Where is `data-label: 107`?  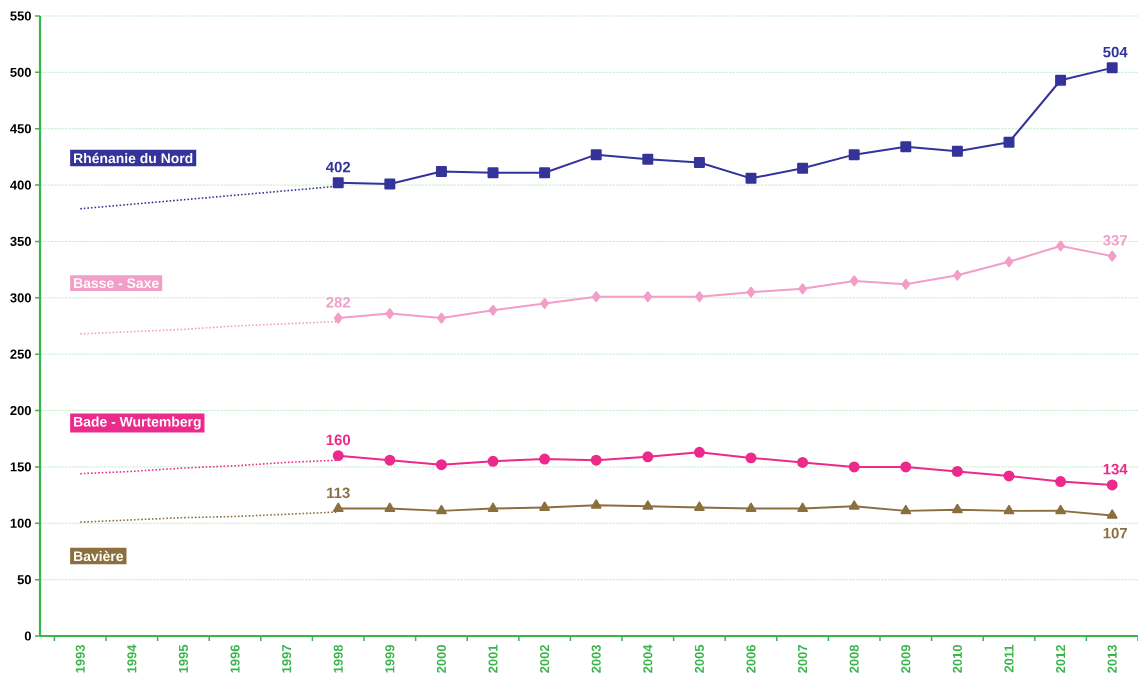 data-label: 107 is located at coordinates (1115, 533).